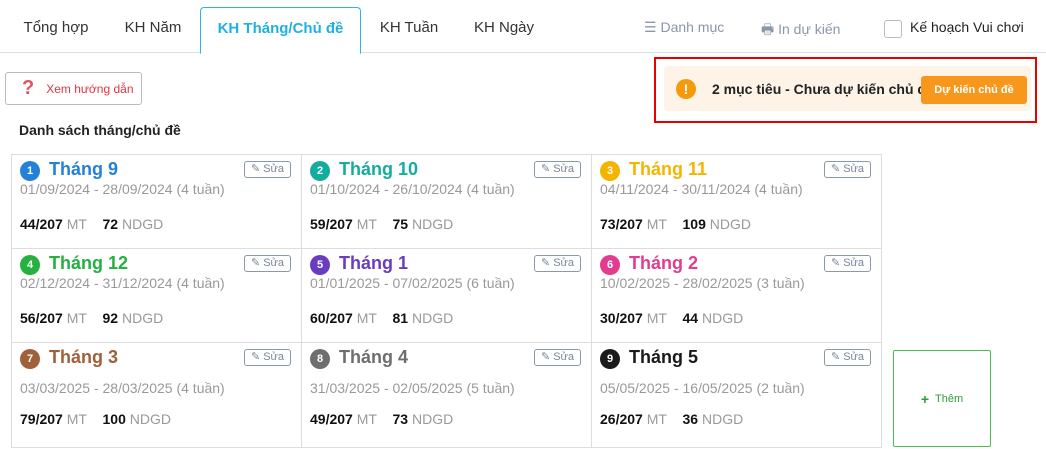  What do you see at coordinates (621, 419) in the screenshot?
I see `goal-count: 26/207` at bounding box center [621, 419].